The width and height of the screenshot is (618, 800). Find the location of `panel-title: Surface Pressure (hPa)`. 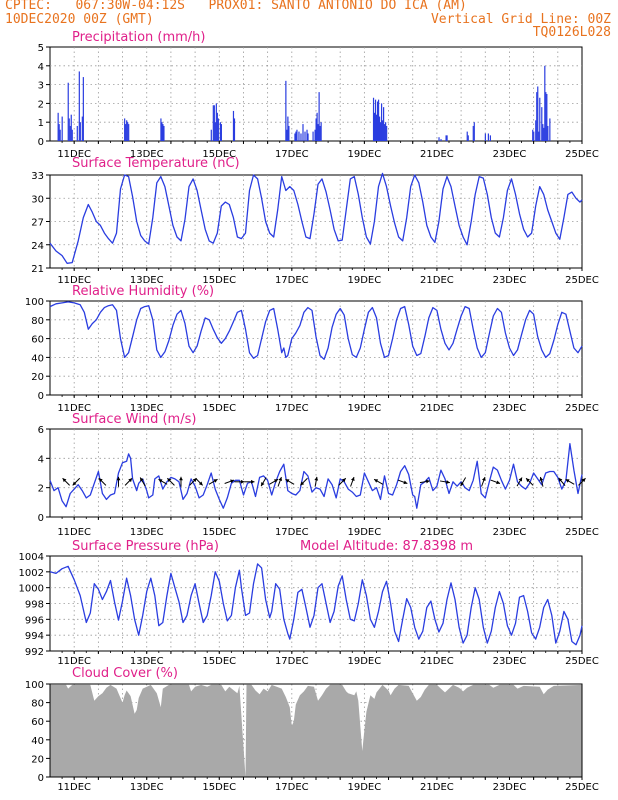

panel-title: Surface Pressure (hPa) is located at coordinates (145, 546).